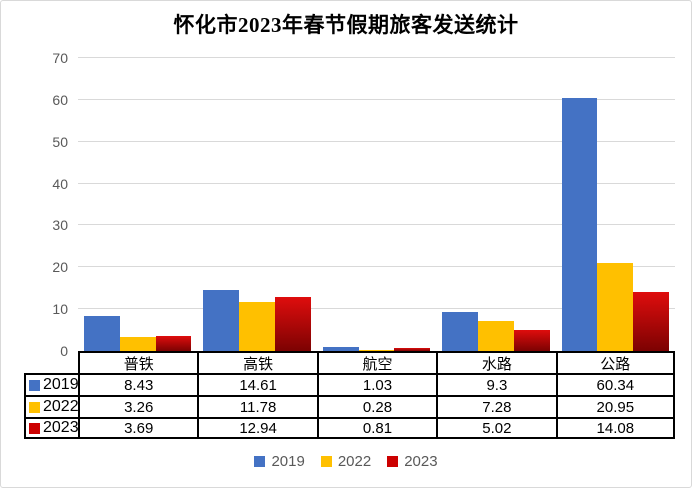 This screenshot has width=692, height=488. What do you see at coordinates (376, 384) in the screenshot?
I see `table-value-2019-航空: 1.03` at bounding box center [376, 384].